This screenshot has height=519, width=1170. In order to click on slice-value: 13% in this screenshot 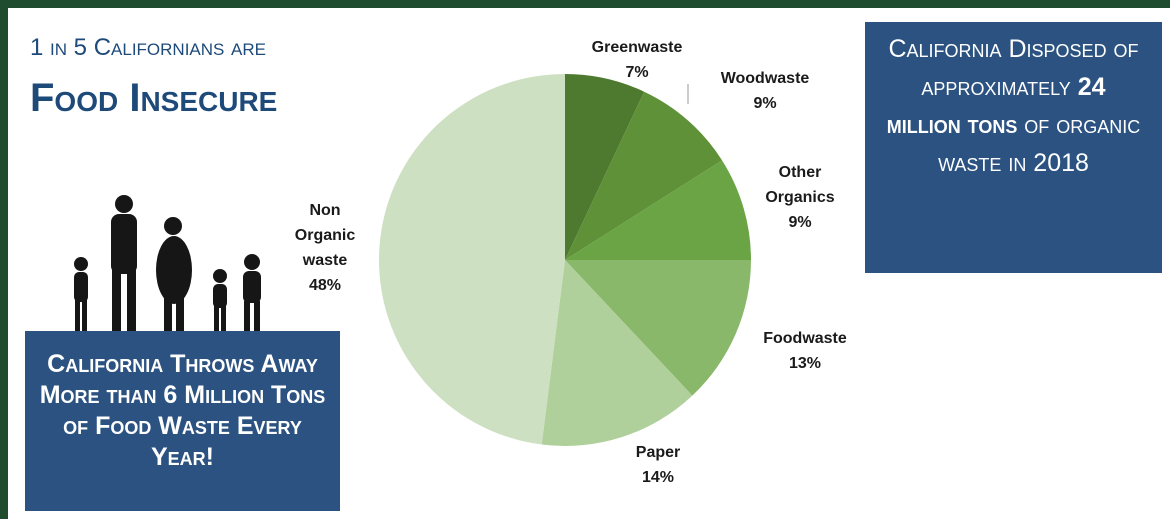, I will do `click(805, 363)`.